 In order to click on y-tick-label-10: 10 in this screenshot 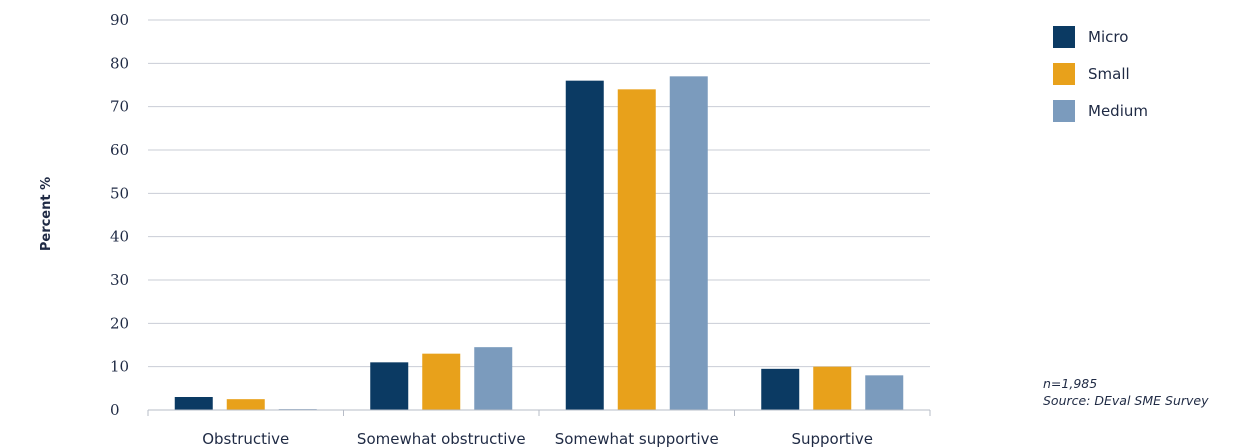, I will do `click(119, 367)`.